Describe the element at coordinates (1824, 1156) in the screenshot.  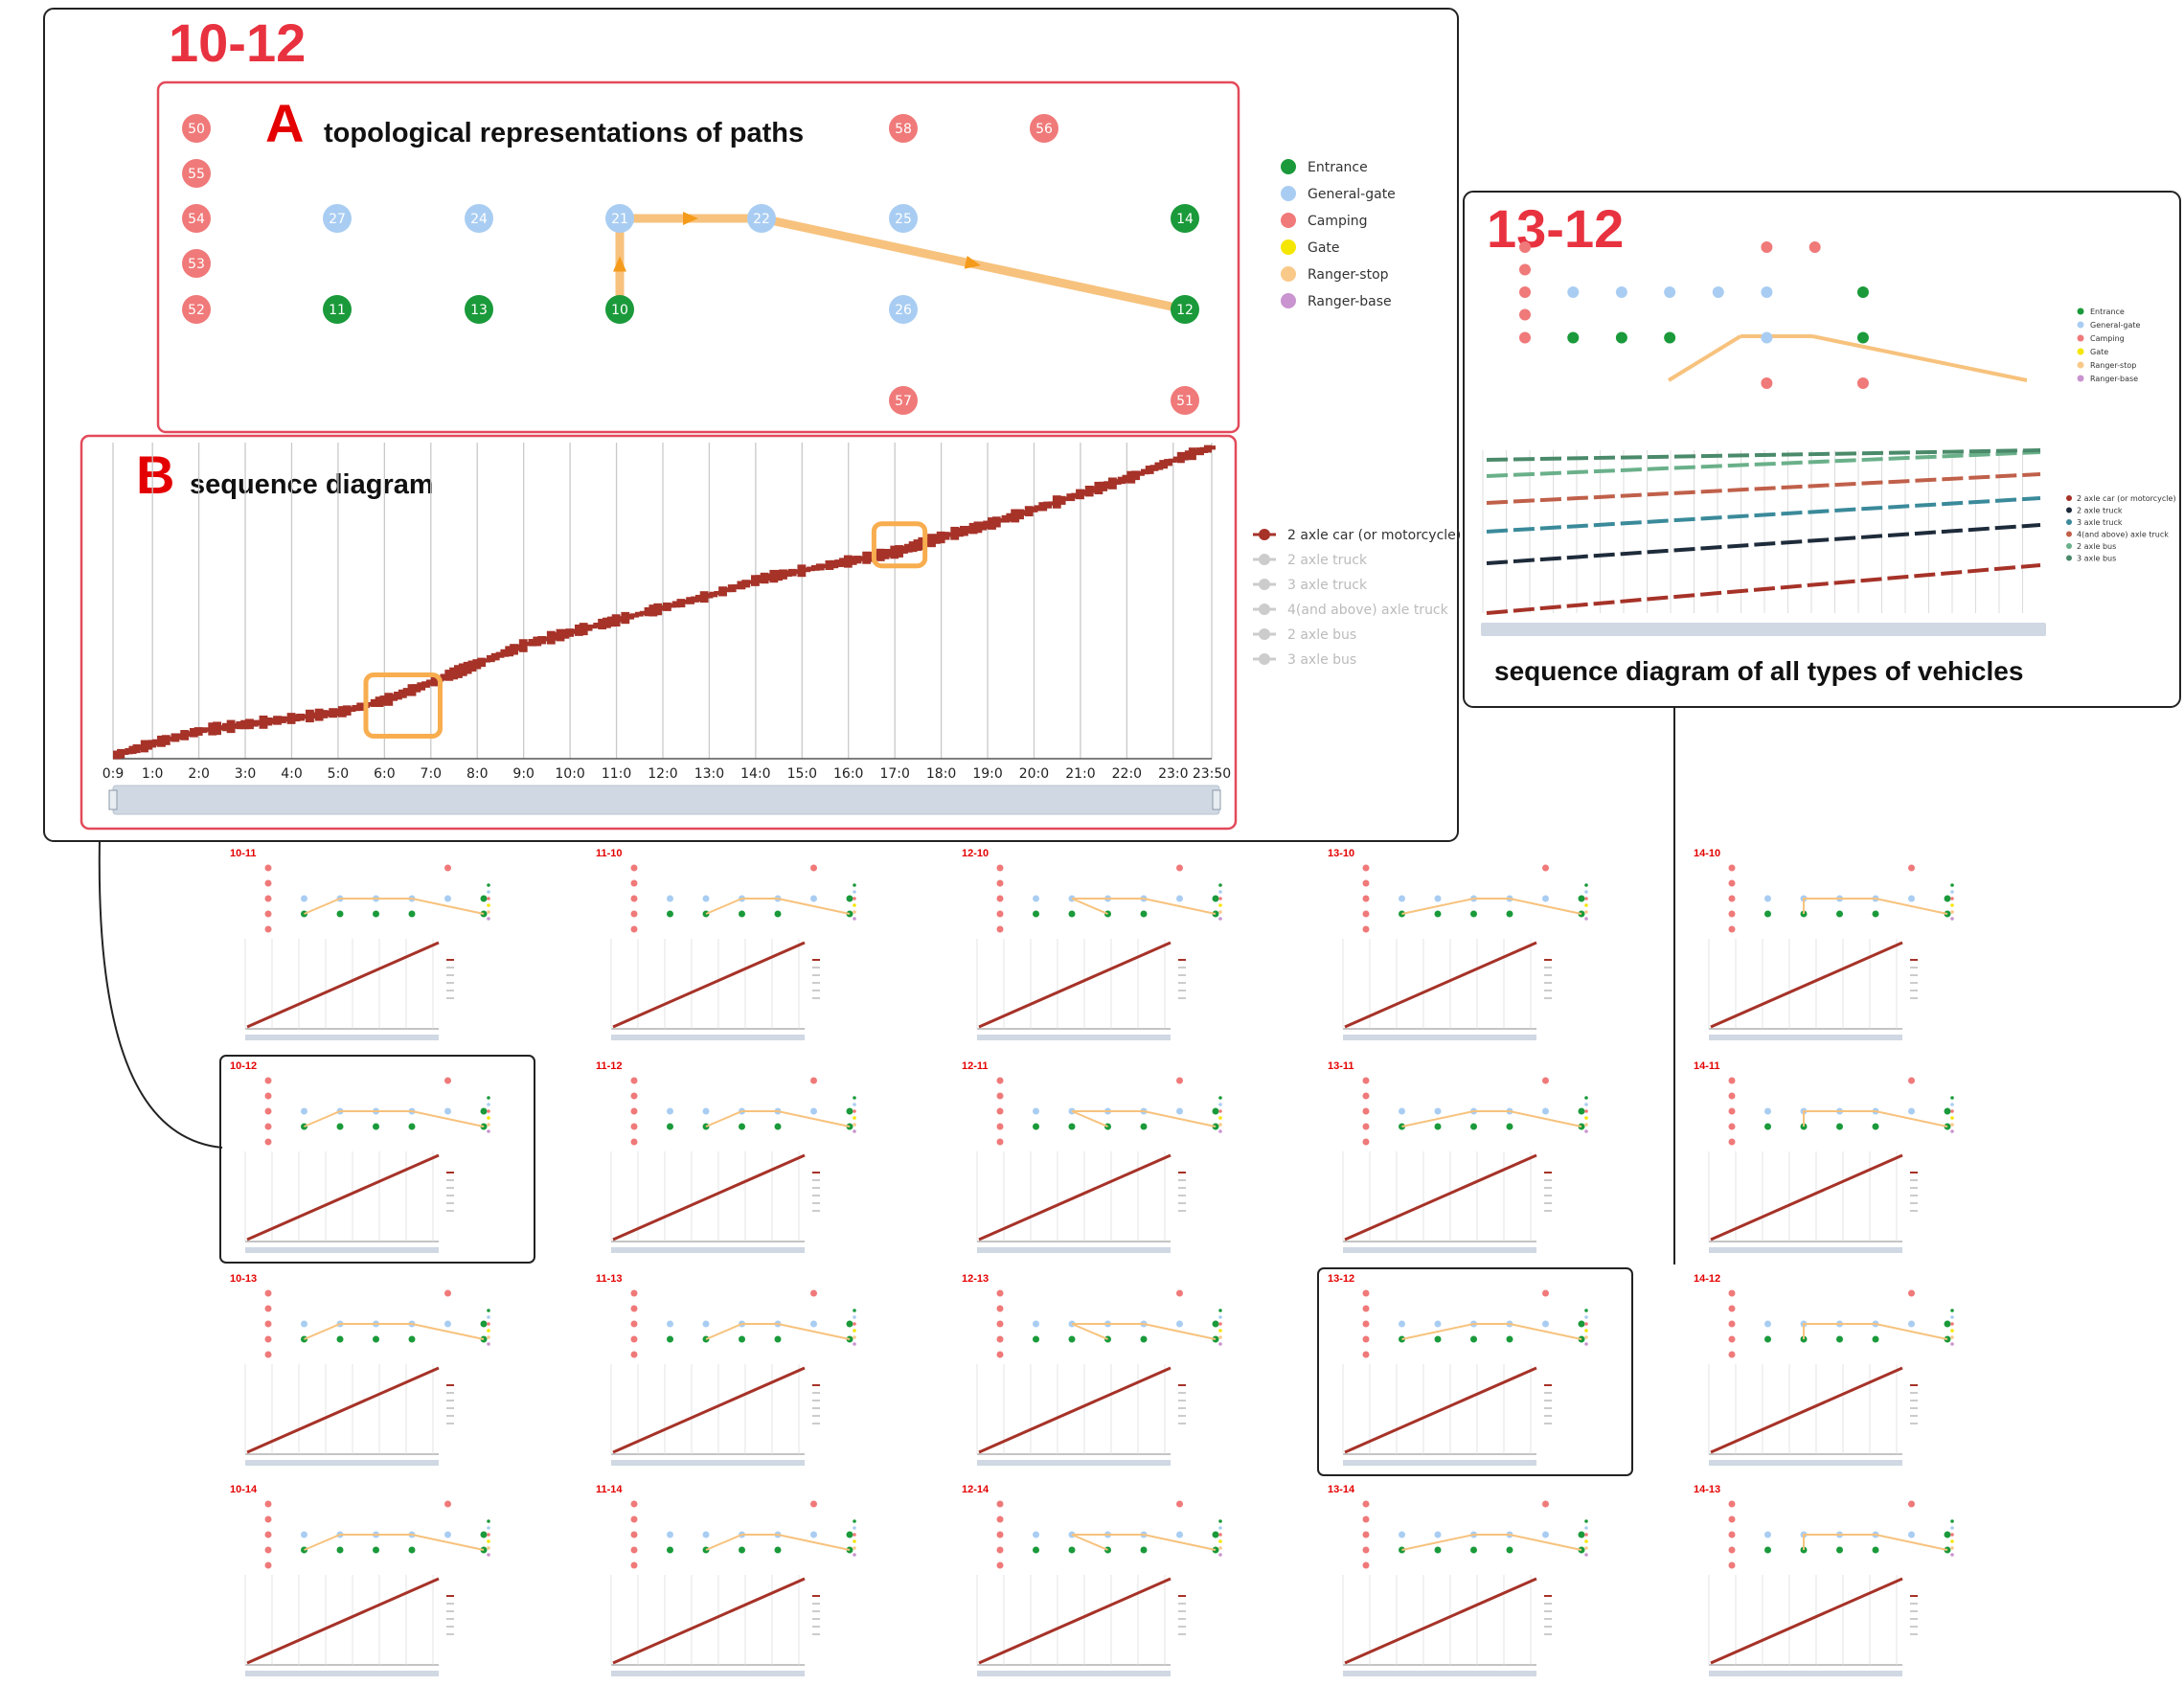
I see `grid-cell-14-11: 14-11` at that location.